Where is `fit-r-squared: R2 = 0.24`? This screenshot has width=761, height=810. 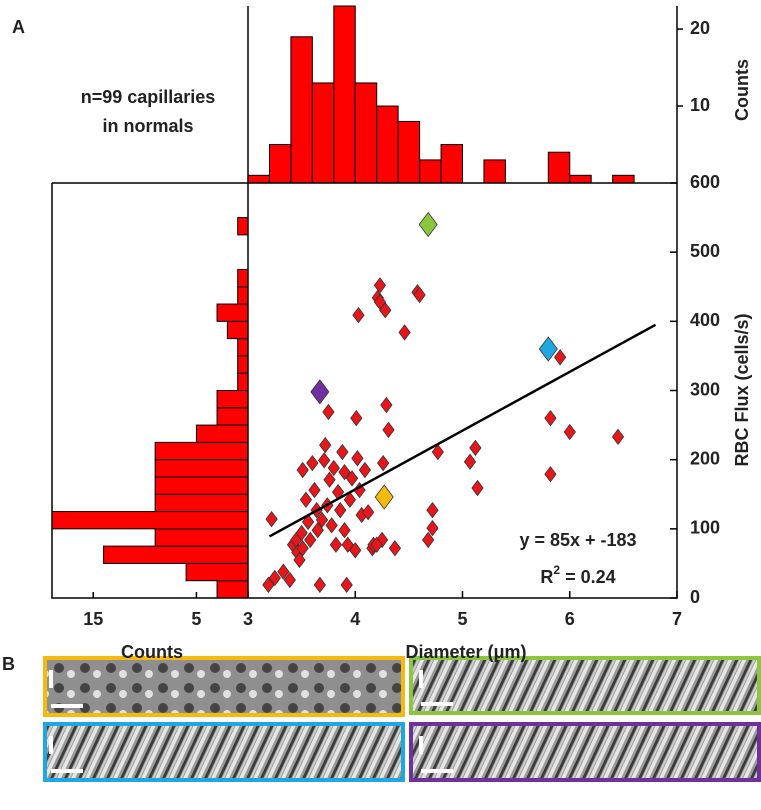
fit-r-squared: R2 = 0.24 is located at coordinates (577, 575).